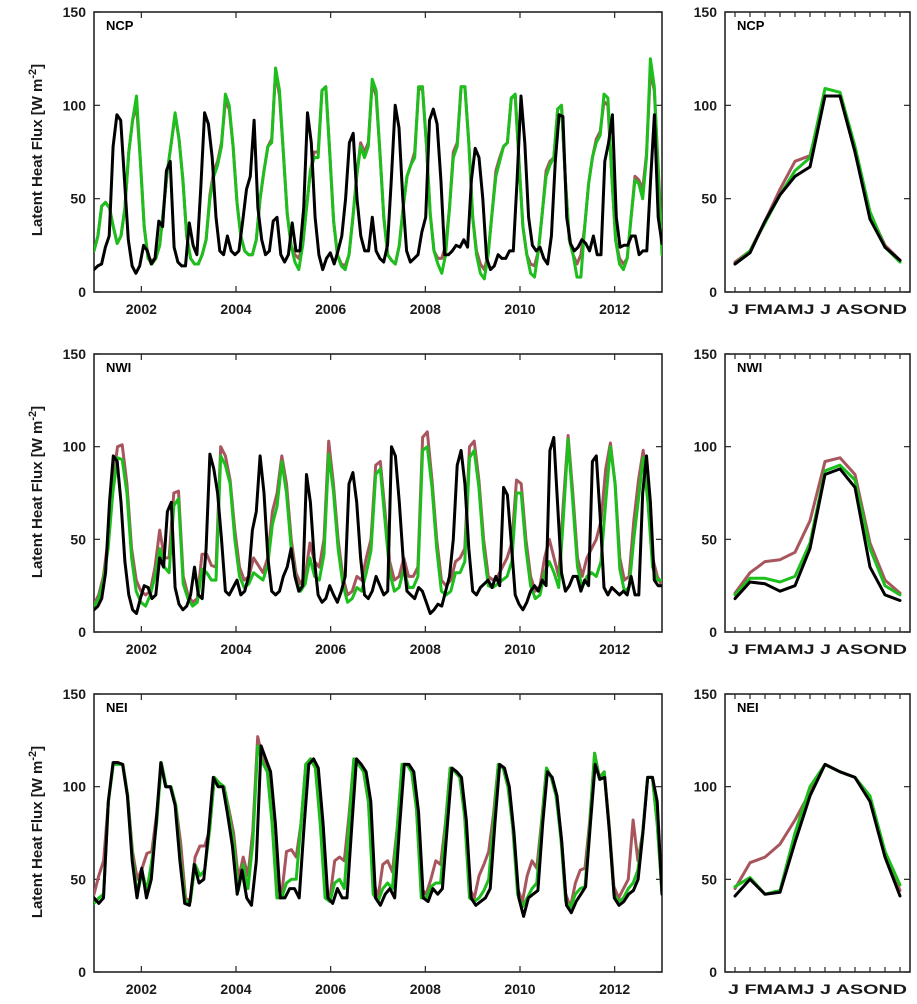  I want to click on nei-climatology-ytick-label-100: 100, so click(706, 787).